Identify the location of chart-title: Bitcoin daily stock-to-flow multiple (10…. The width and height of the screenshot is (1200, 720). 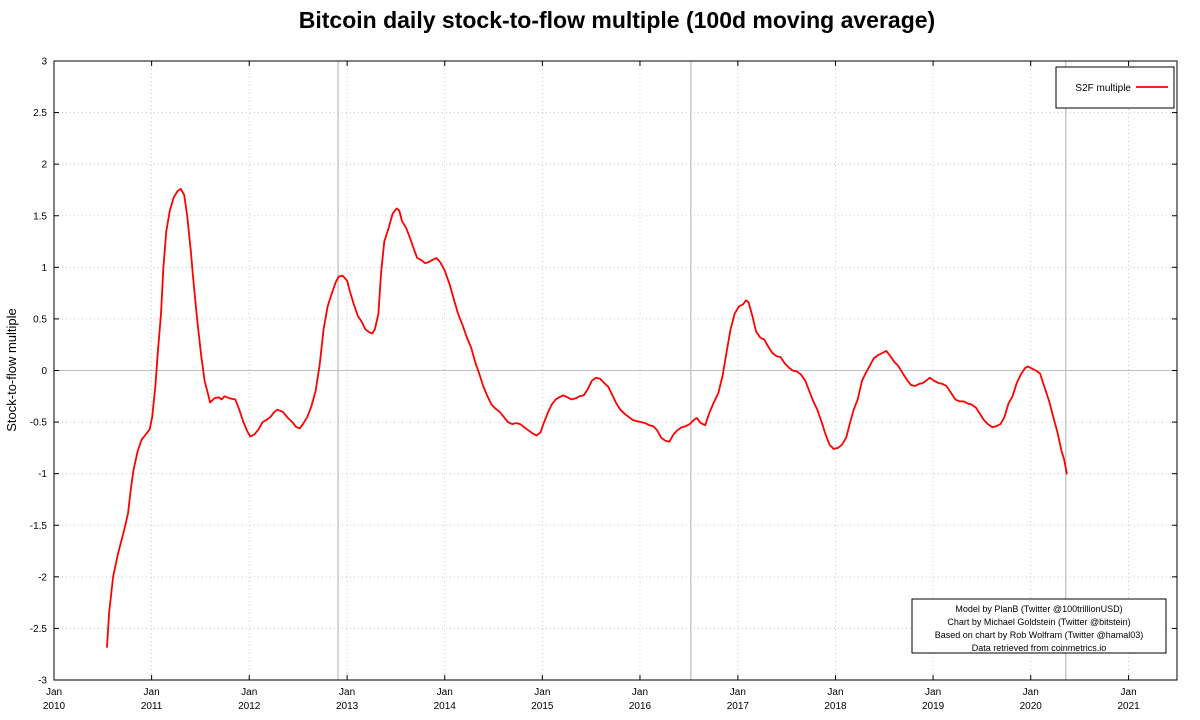
(617, 20).